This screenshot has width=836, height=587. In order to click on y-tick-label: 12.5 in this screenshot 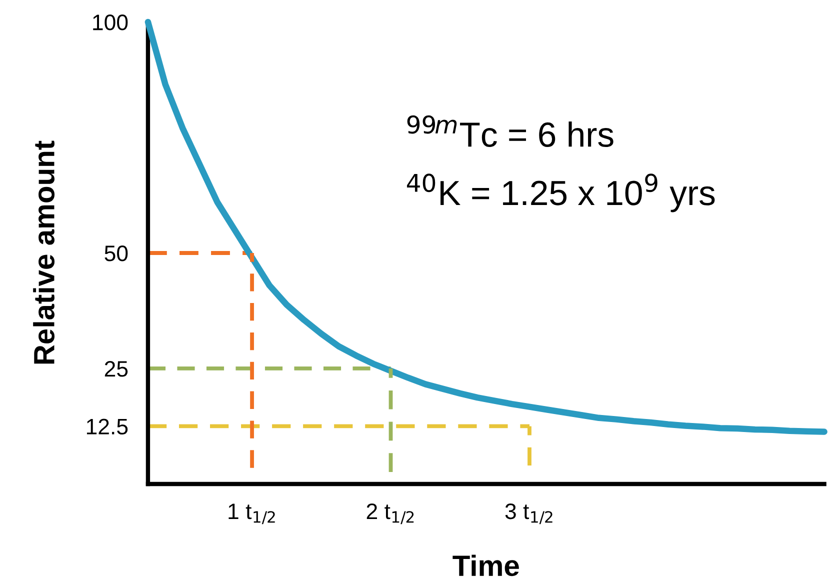, I will do `click(107, 426)`.